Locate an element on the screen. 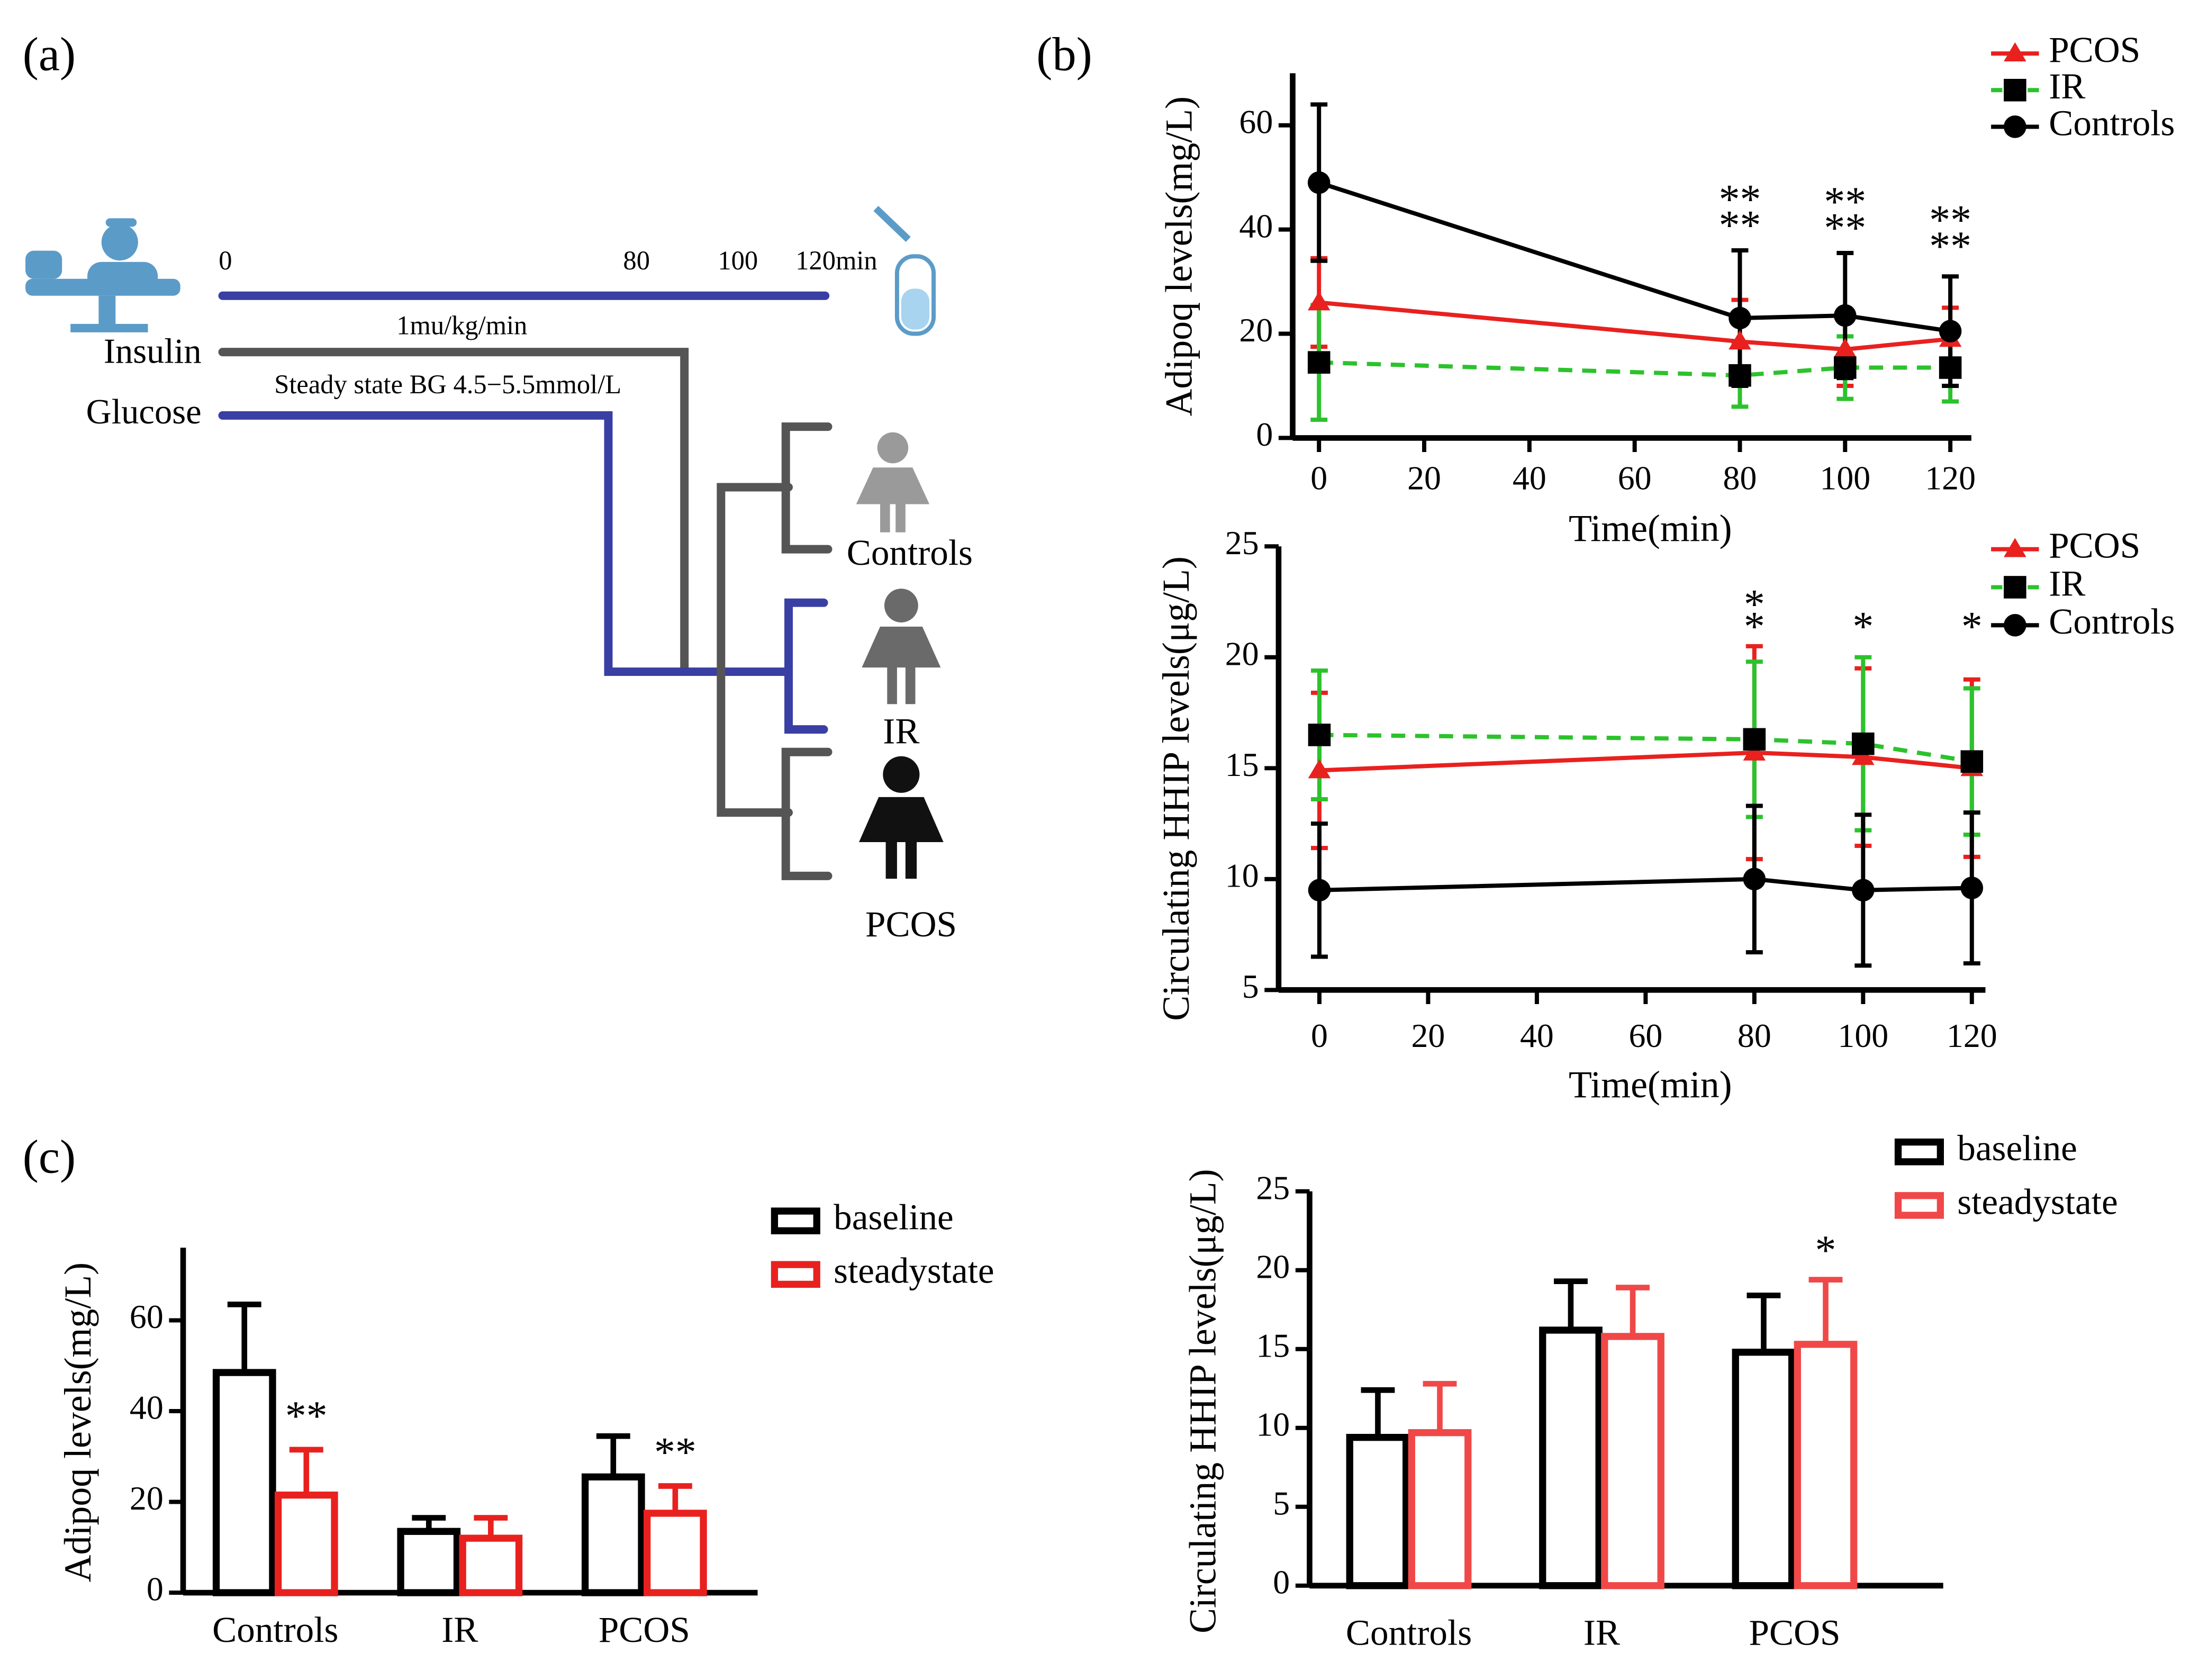 This screenshot has height=1680, width=2208. time-label: 120min is located at coordinates (836, 260).